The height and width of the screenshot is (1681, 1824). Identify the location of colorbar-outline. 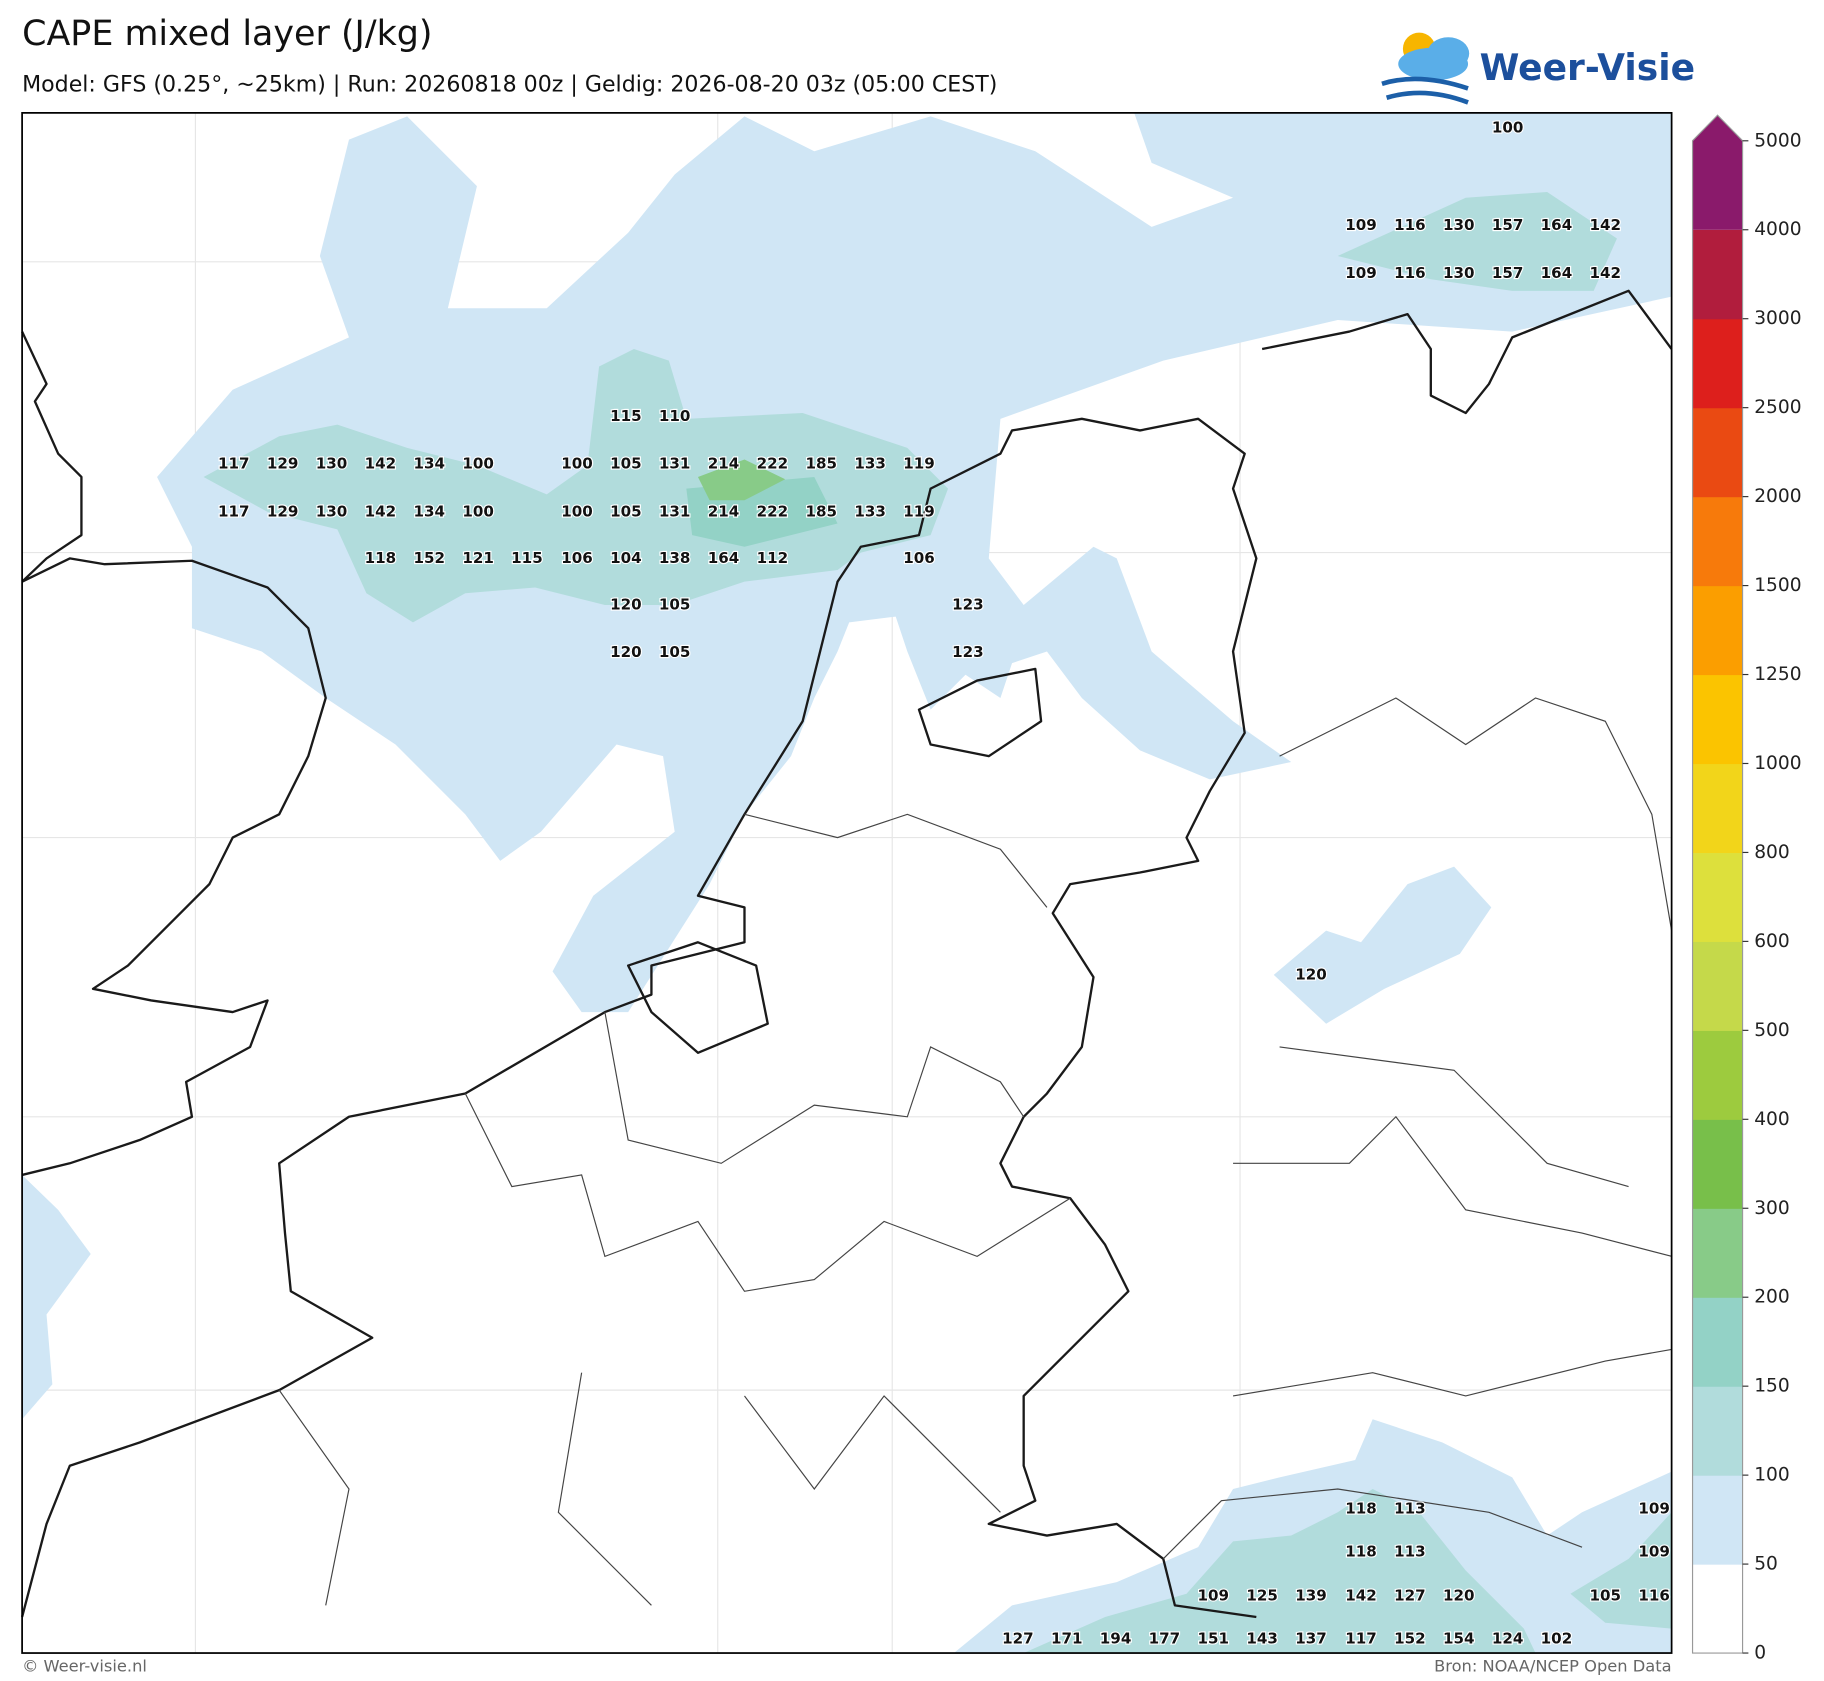
(1717, 884).